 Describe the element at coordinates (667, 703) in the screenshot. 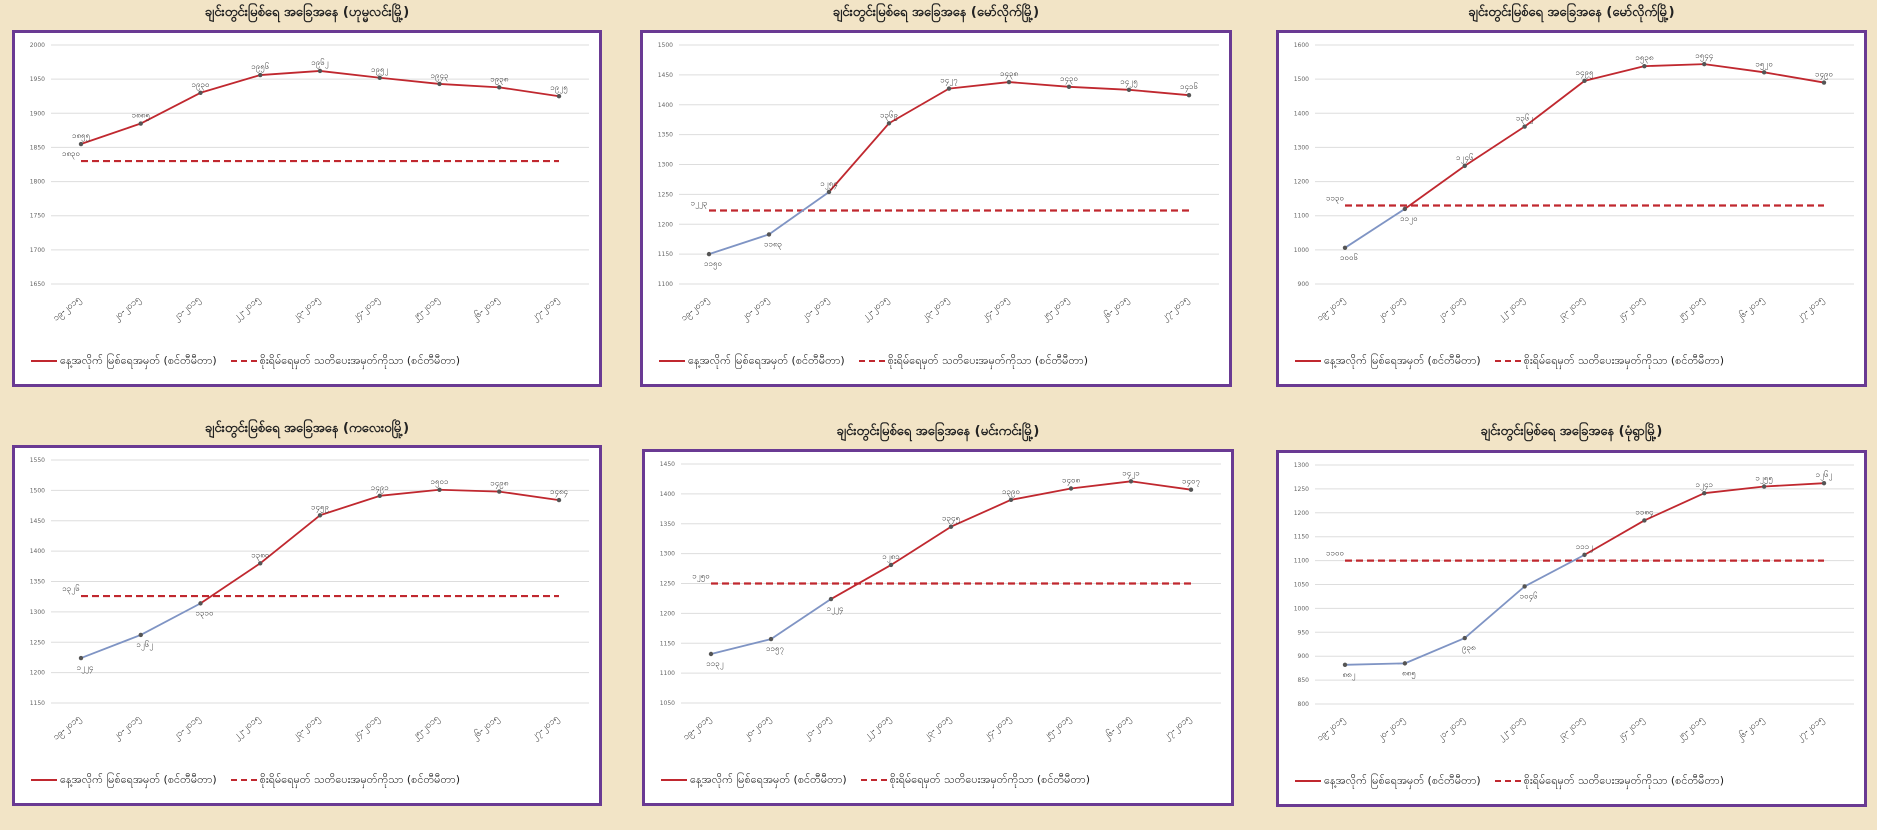

I see `y-tick-label: 1050` at that location.